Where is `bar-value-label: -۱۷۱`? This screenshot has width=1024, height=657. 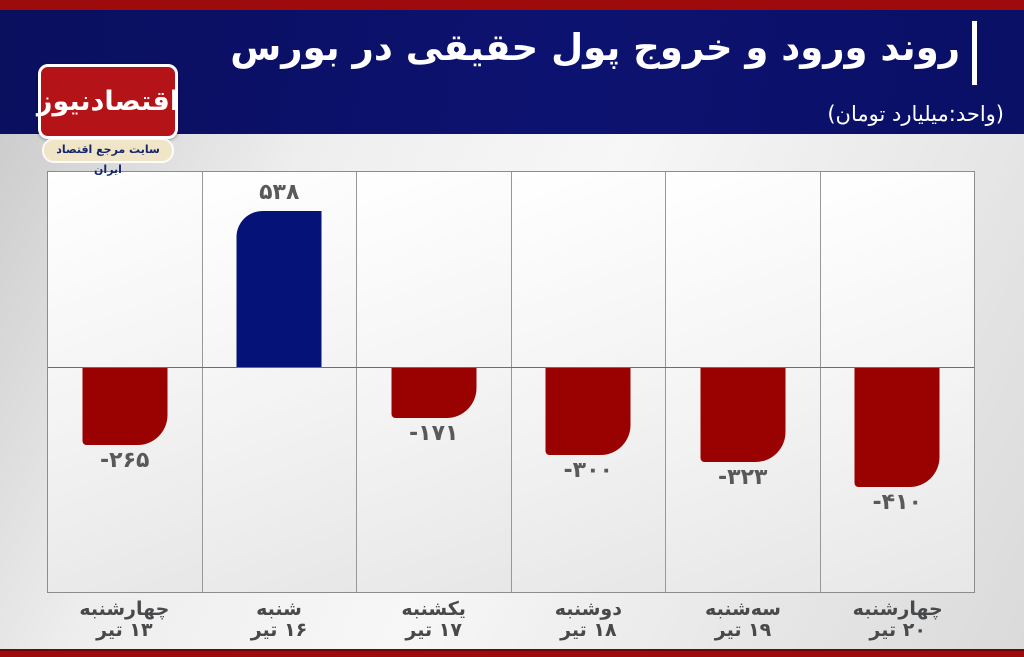 bar-value-label: -۱۷۱ is located at coordinates (434, 433).